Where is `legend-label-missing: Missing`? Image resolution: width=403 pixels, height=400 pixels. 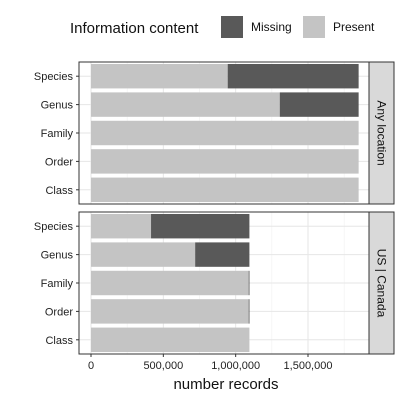 legend-label-missing: Missing is located at coordinates (271, 27).